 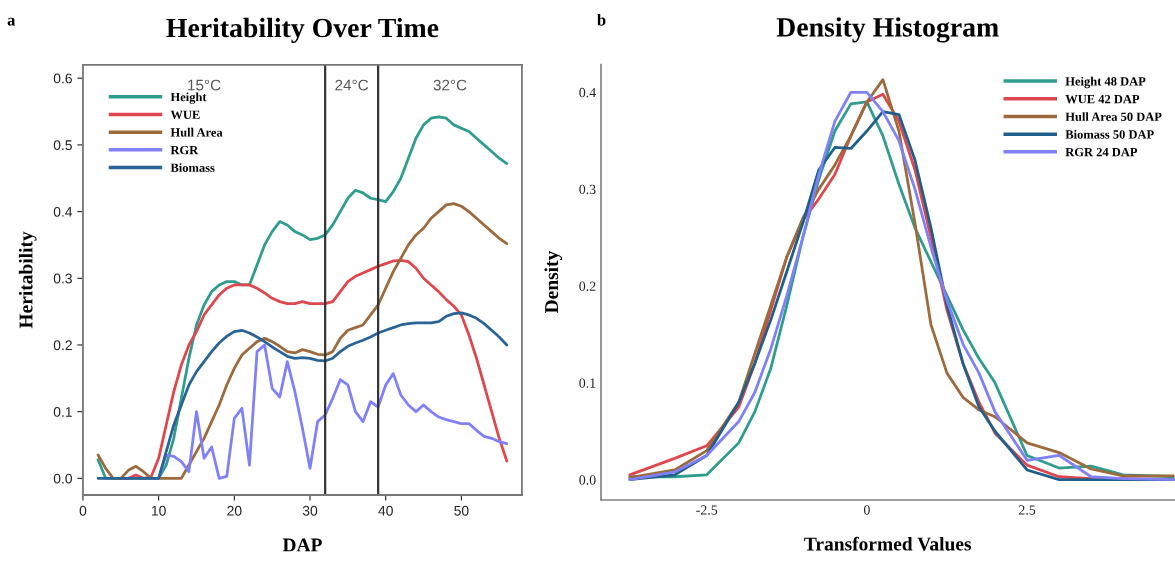 I want to click on legend-label: RGR, so click(x=184, y=150).